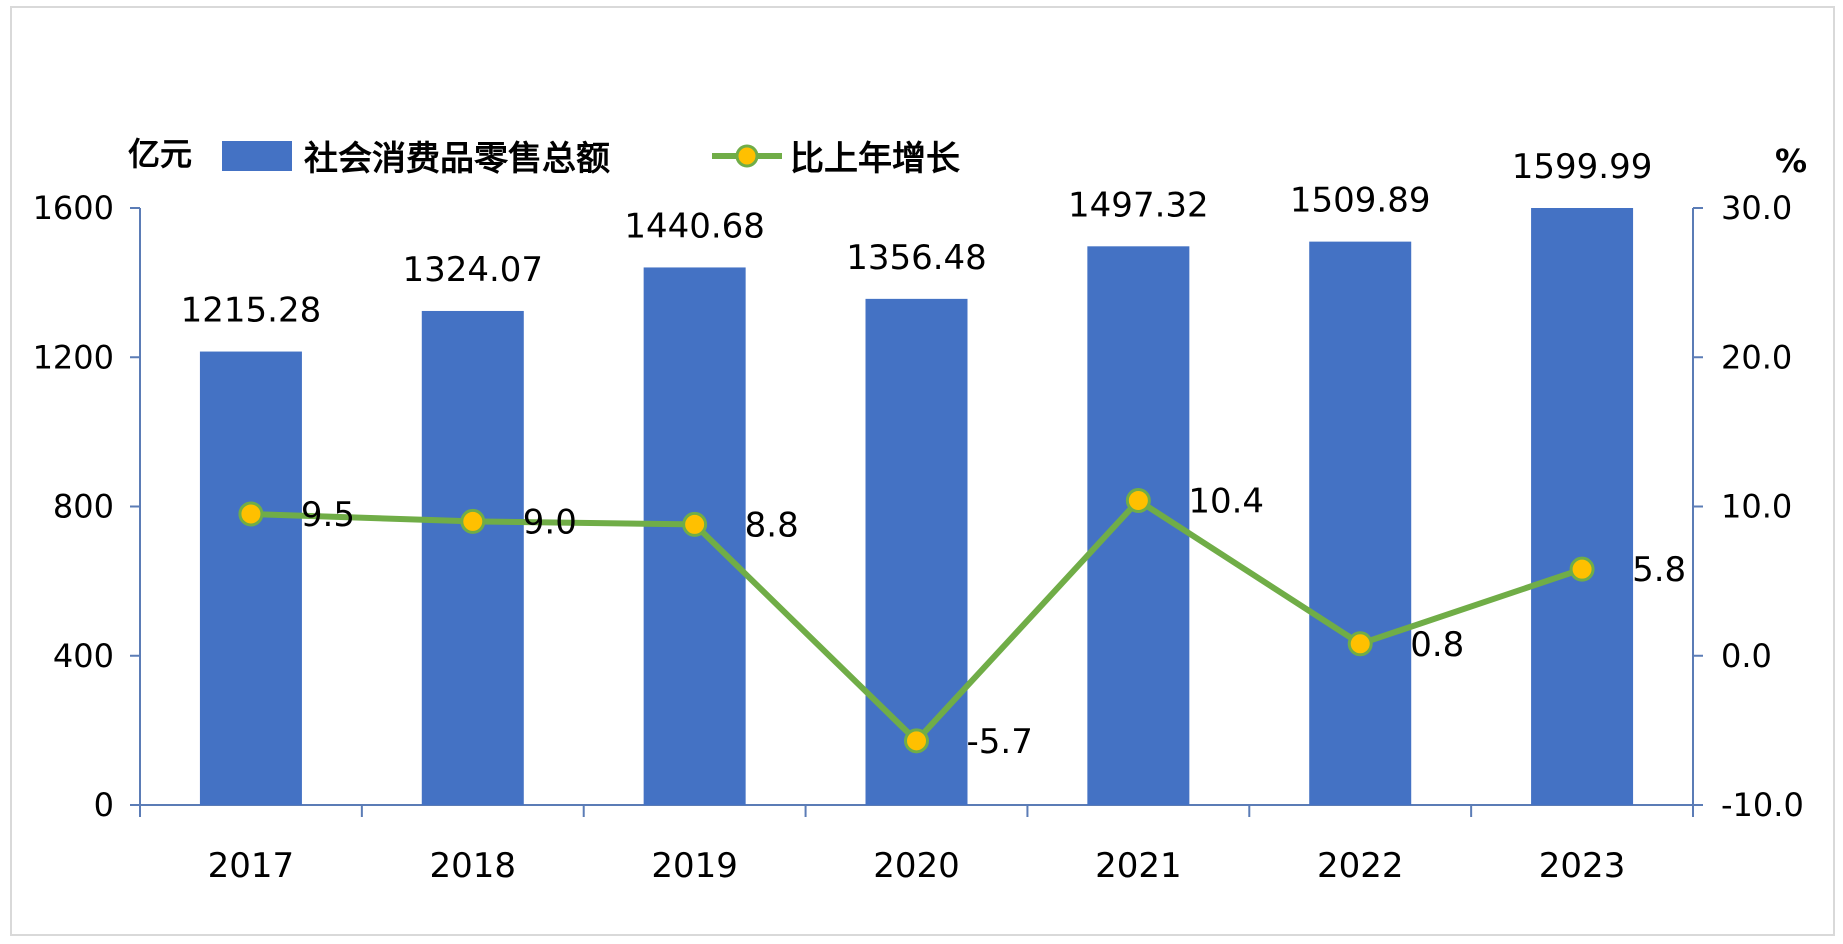 The image size is (1843, 944). I want to click on legend-bar-label: 社会消费品零售总额, so click(457, 159).